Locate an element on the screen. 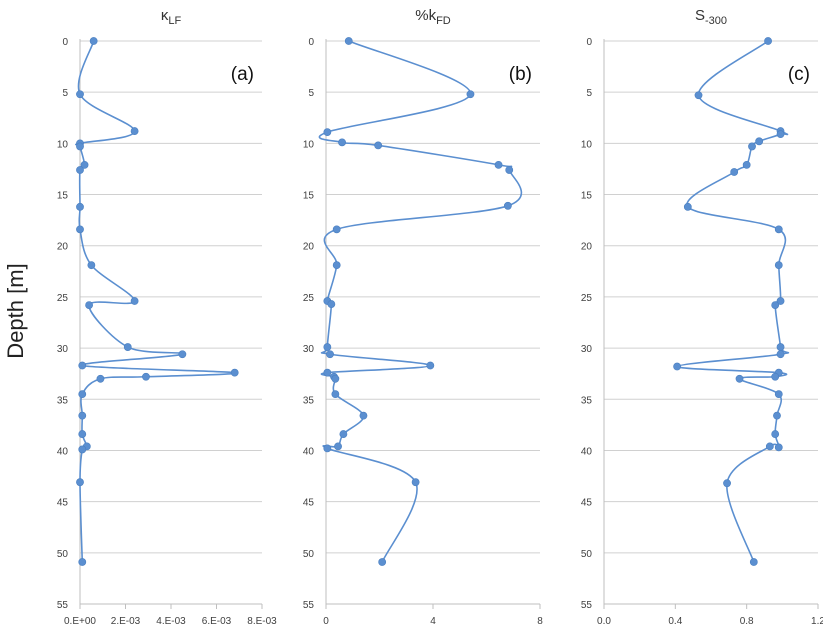 The image size is (823, 629). panel-label: (b) is located at coordinates (520, 74).